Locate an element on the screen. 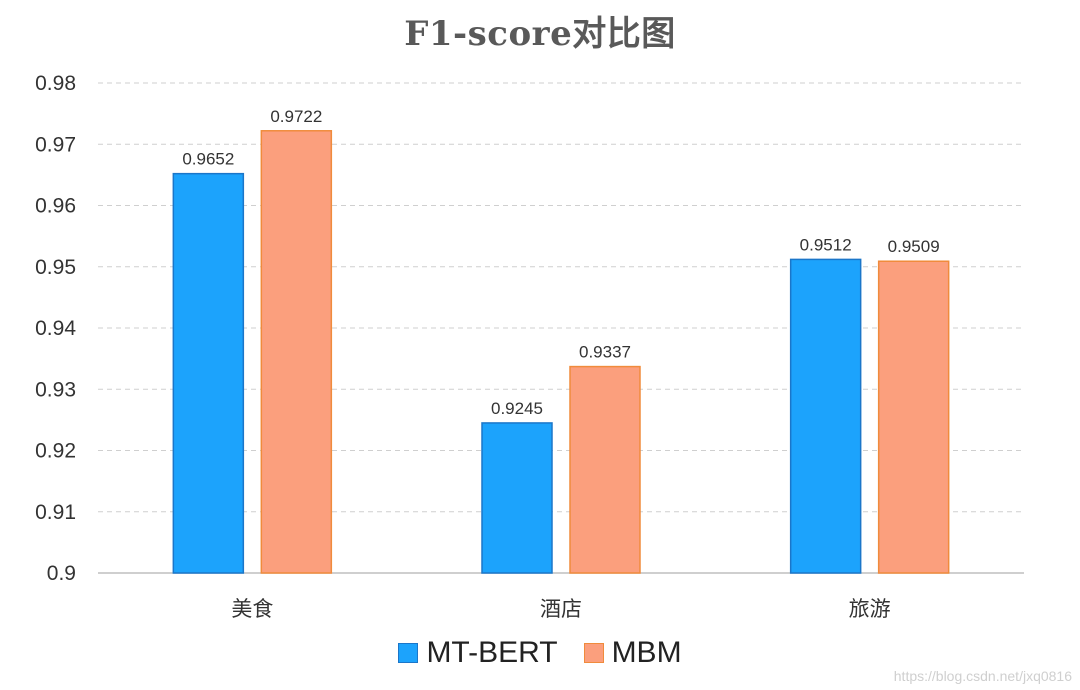  legend: MT-BERT MBM is located at coordinates (540, 653).